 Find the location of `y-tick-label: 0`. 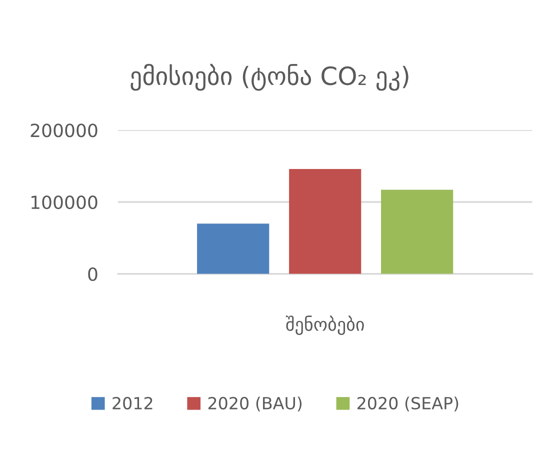

y-tick-label: 0 is located at coordinates (93, 274).